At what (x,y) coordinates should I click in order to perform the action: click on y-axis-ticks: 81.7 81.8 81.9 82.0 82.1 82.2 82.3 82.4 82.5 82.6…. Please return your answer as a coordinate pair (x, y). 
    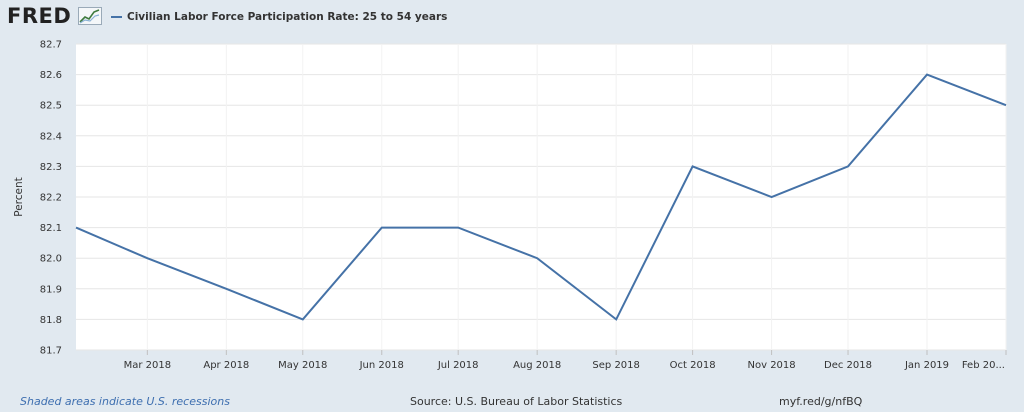
    Looking at the image, I should click on (51, 198).